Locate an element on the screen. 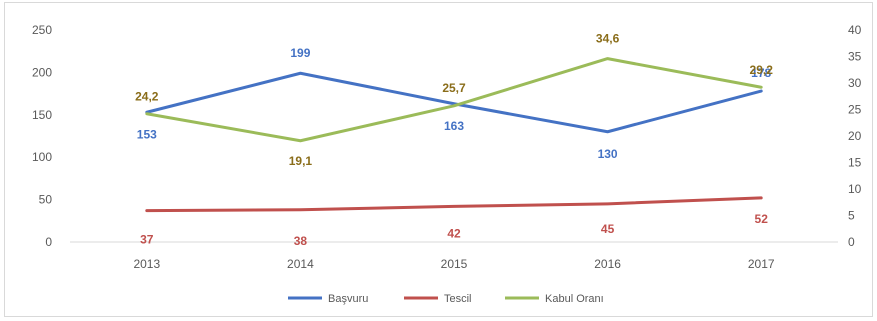 This screenshot has width=877, height=321. y-left-tick-label: 100 is located at coordinates (42, 157).